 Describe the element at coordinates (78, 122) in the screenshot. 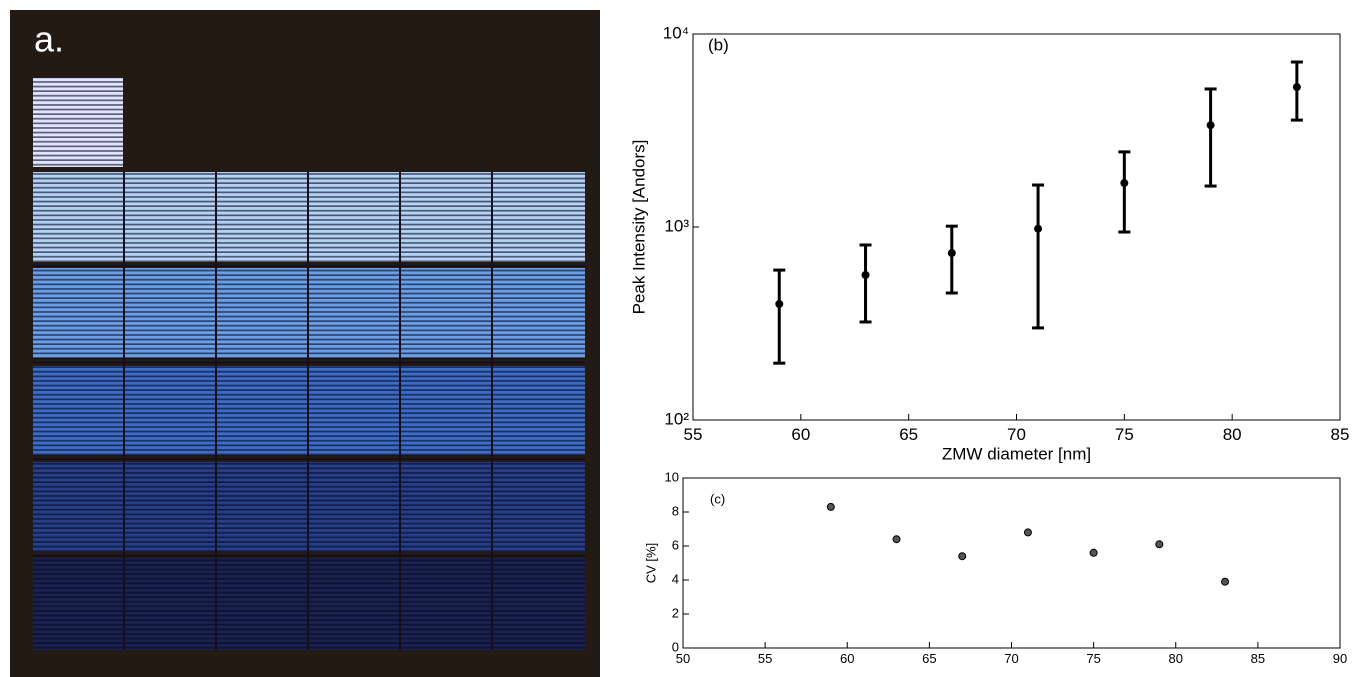

I see `array-stripes` at that location.